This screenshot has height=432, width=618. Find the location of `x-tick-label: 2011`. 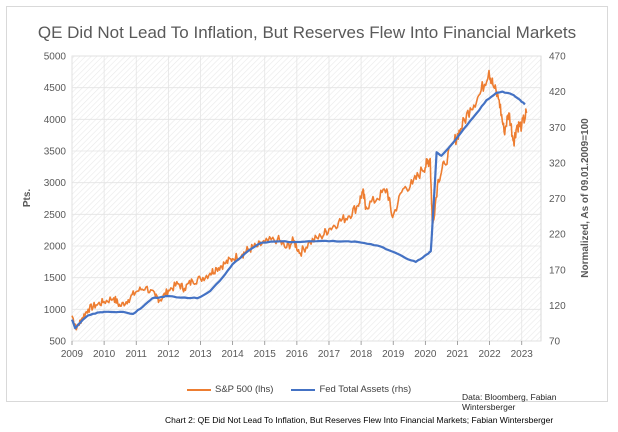

x-tick-label: 2011 is located at coordinates (136, 354).